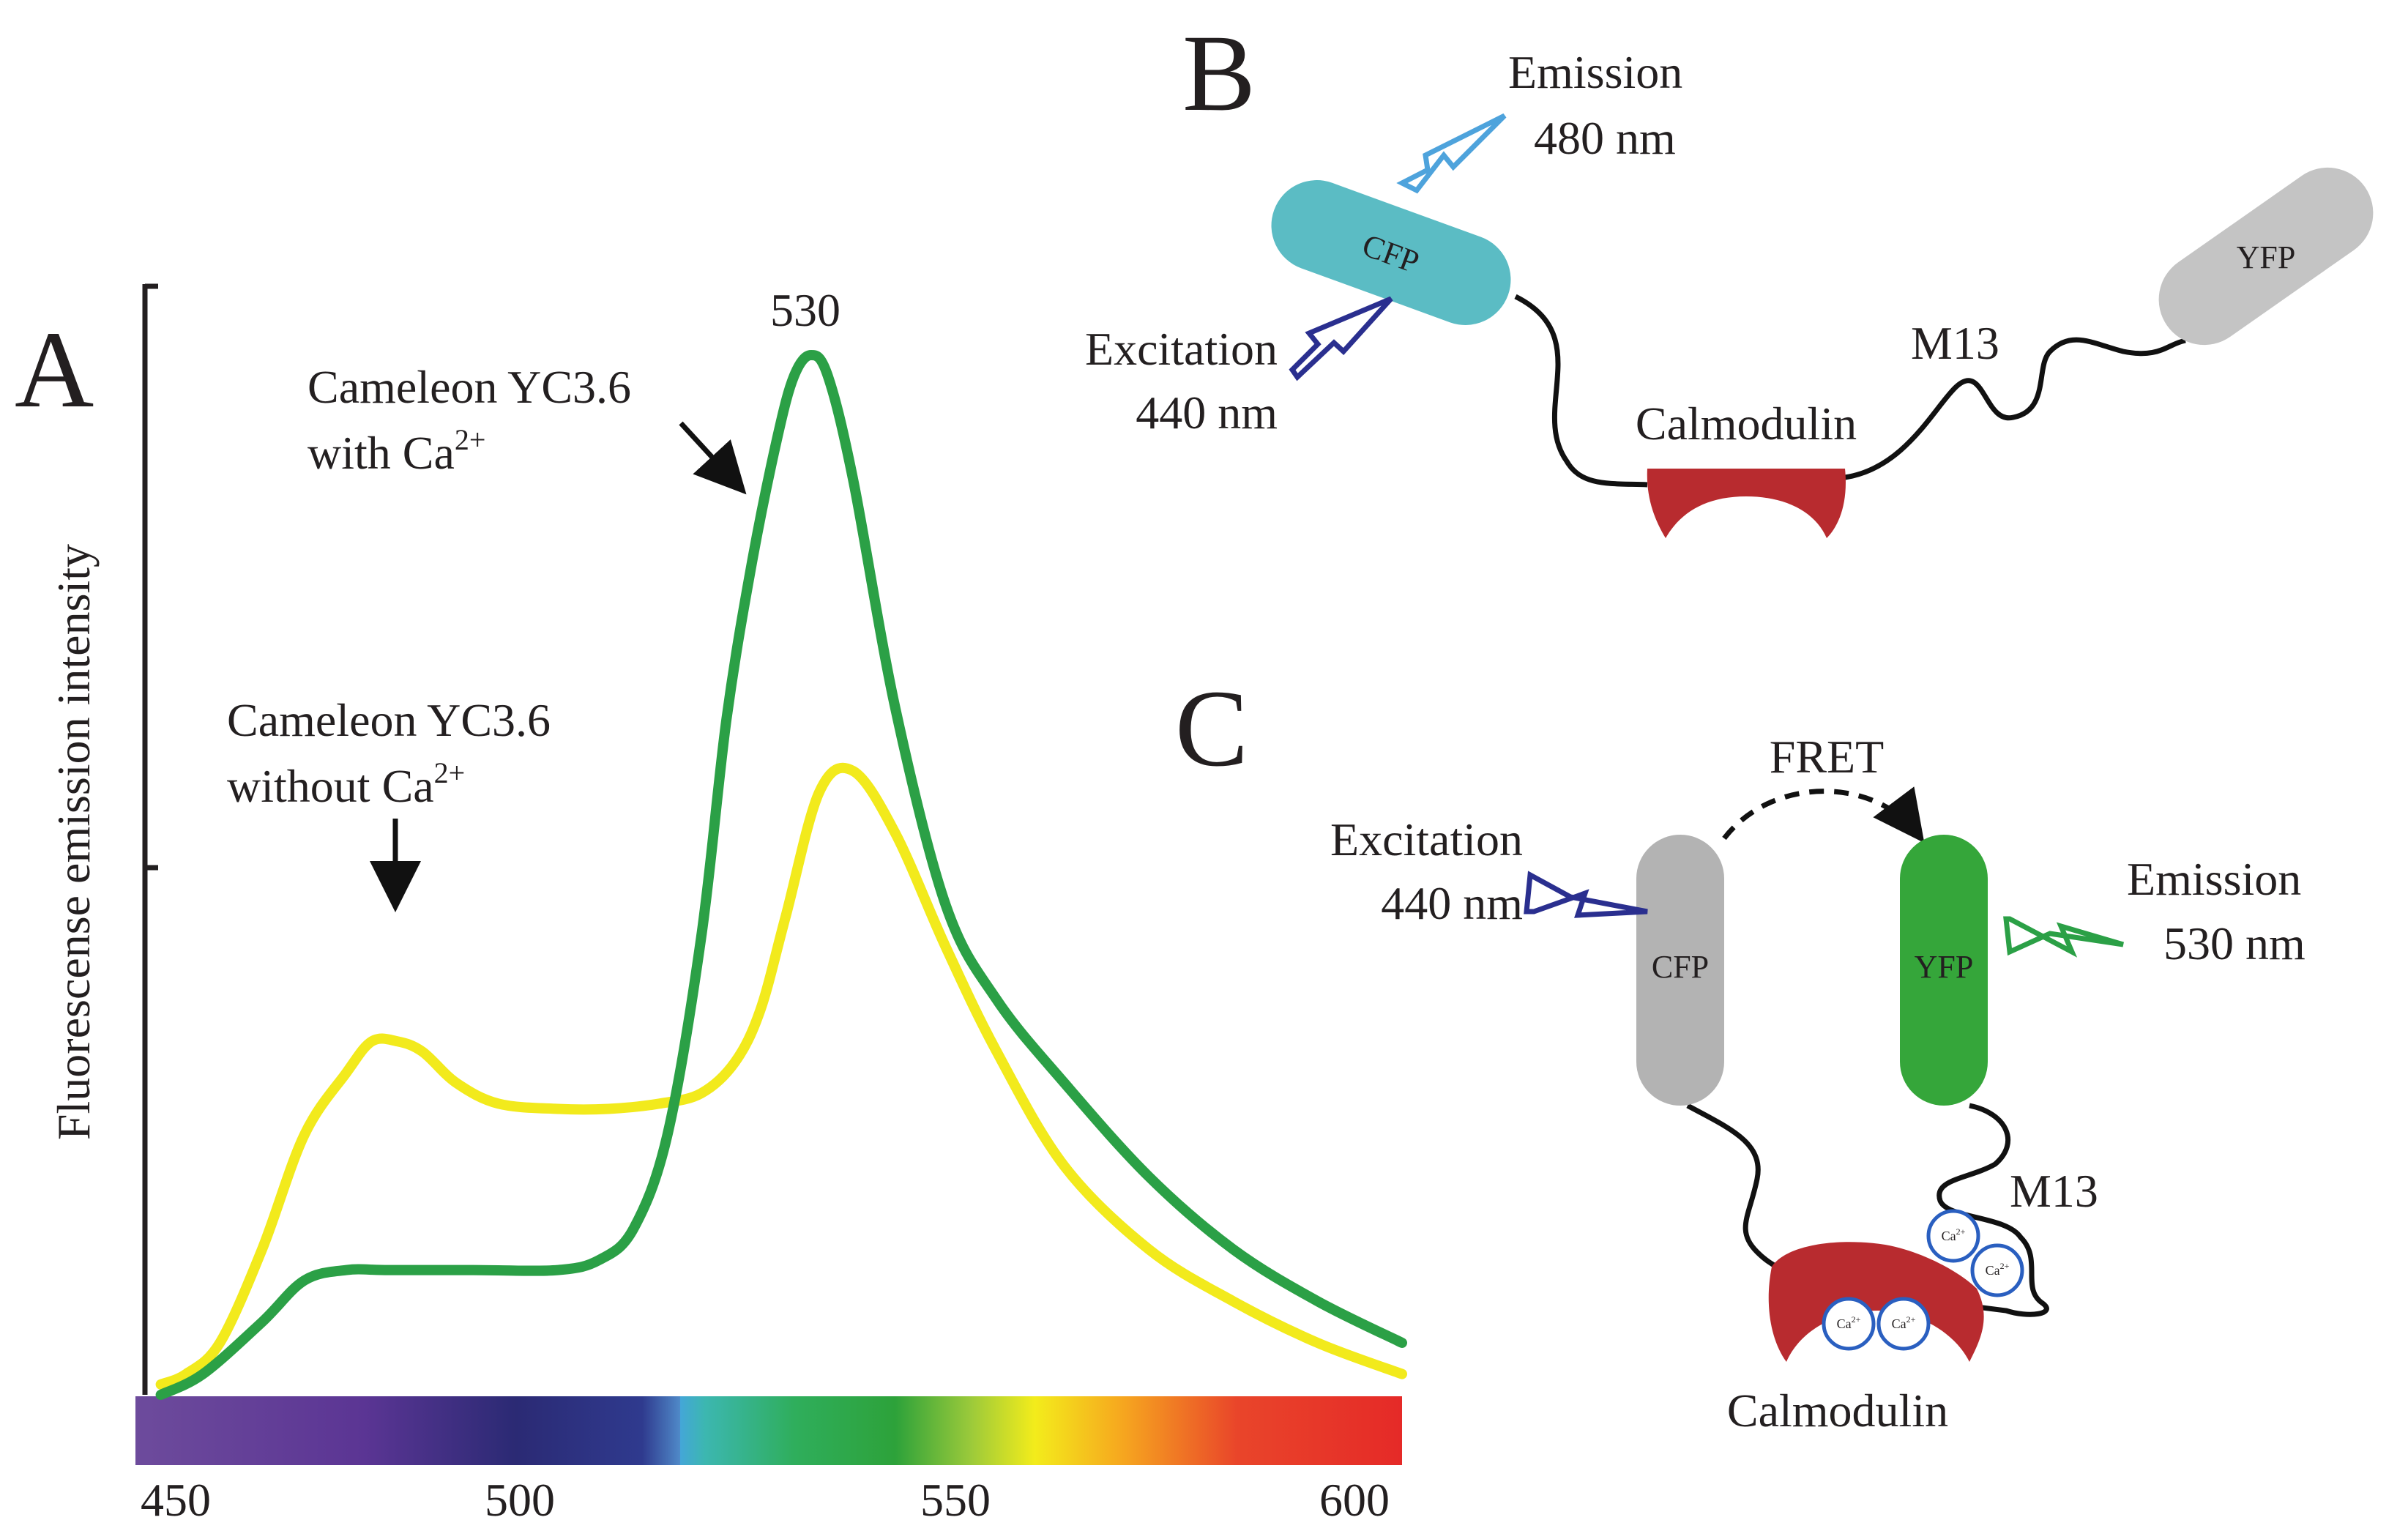 The image size is (2408, 1531). Describe the element at coordinates (1744, 1190) in the screenshot. I see `c-linker-cfp-calmodulin` at that location.